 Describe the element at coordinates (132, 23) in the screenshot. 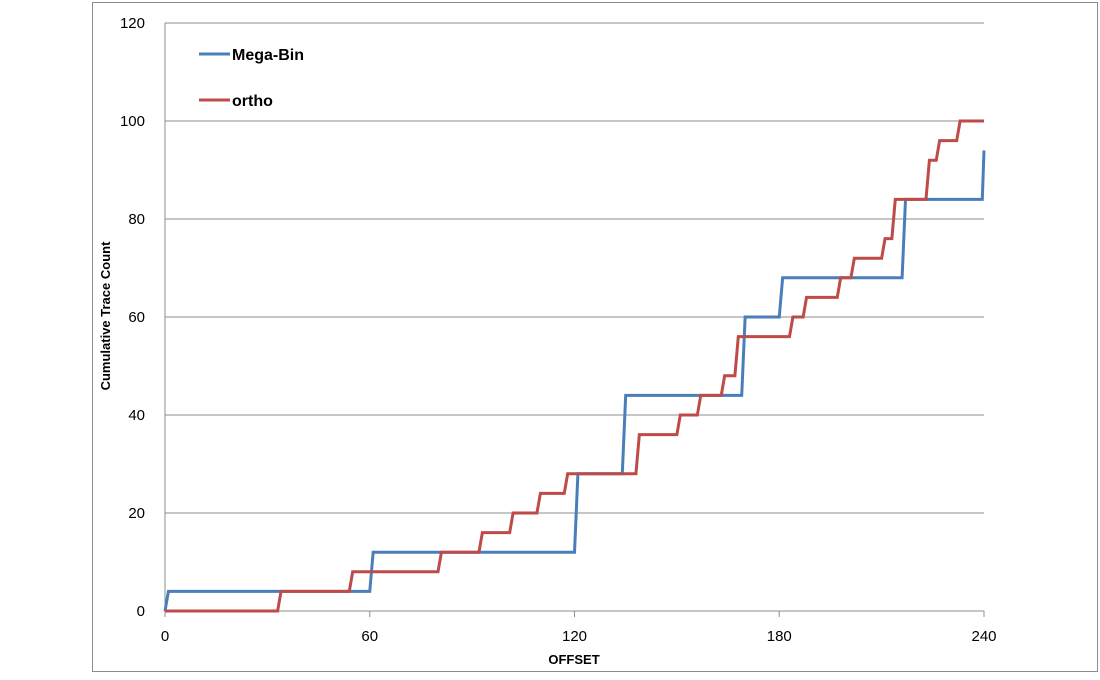

I see `y-tick-120: 120` at that location.